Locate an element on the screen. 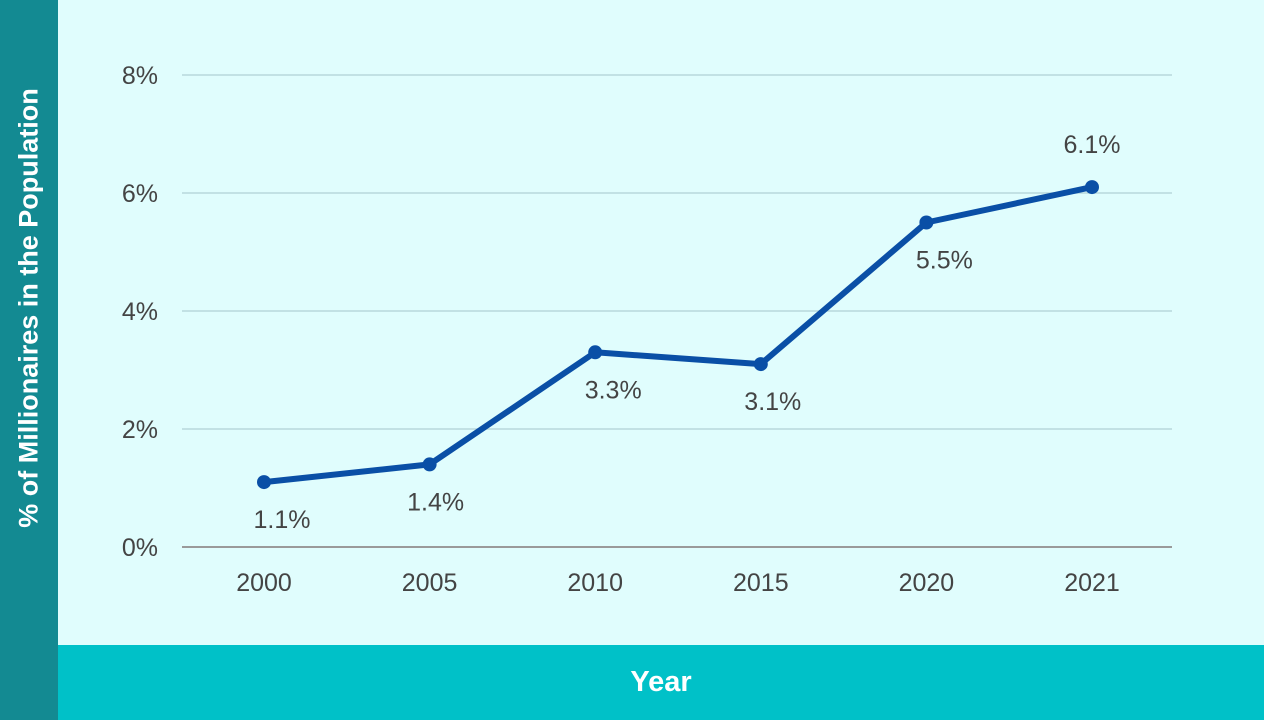 This screenshot has width=1280, height=720. data-label: 6.1% is located at coordinates (1092, 145).